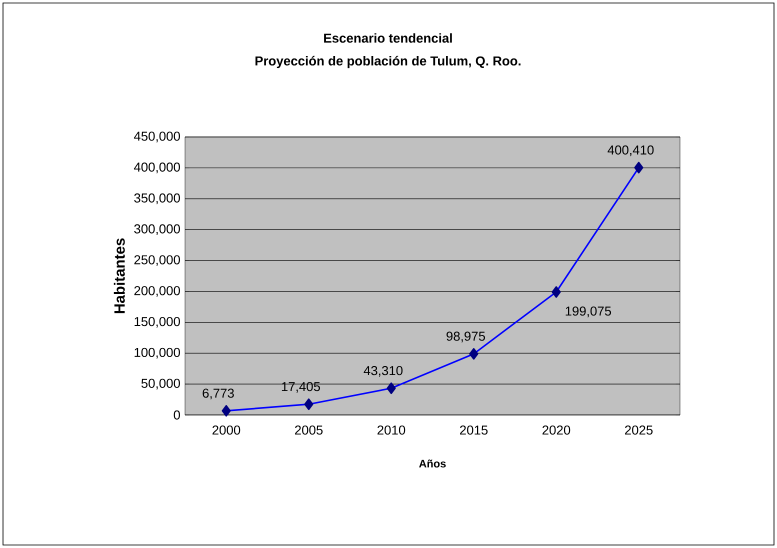 The height and width of the screenshot is (548, 777). What do you see at coordinates (301, 387) in the screenshot?
I see `data-label: 17,405` at bounding box center [301, 387].